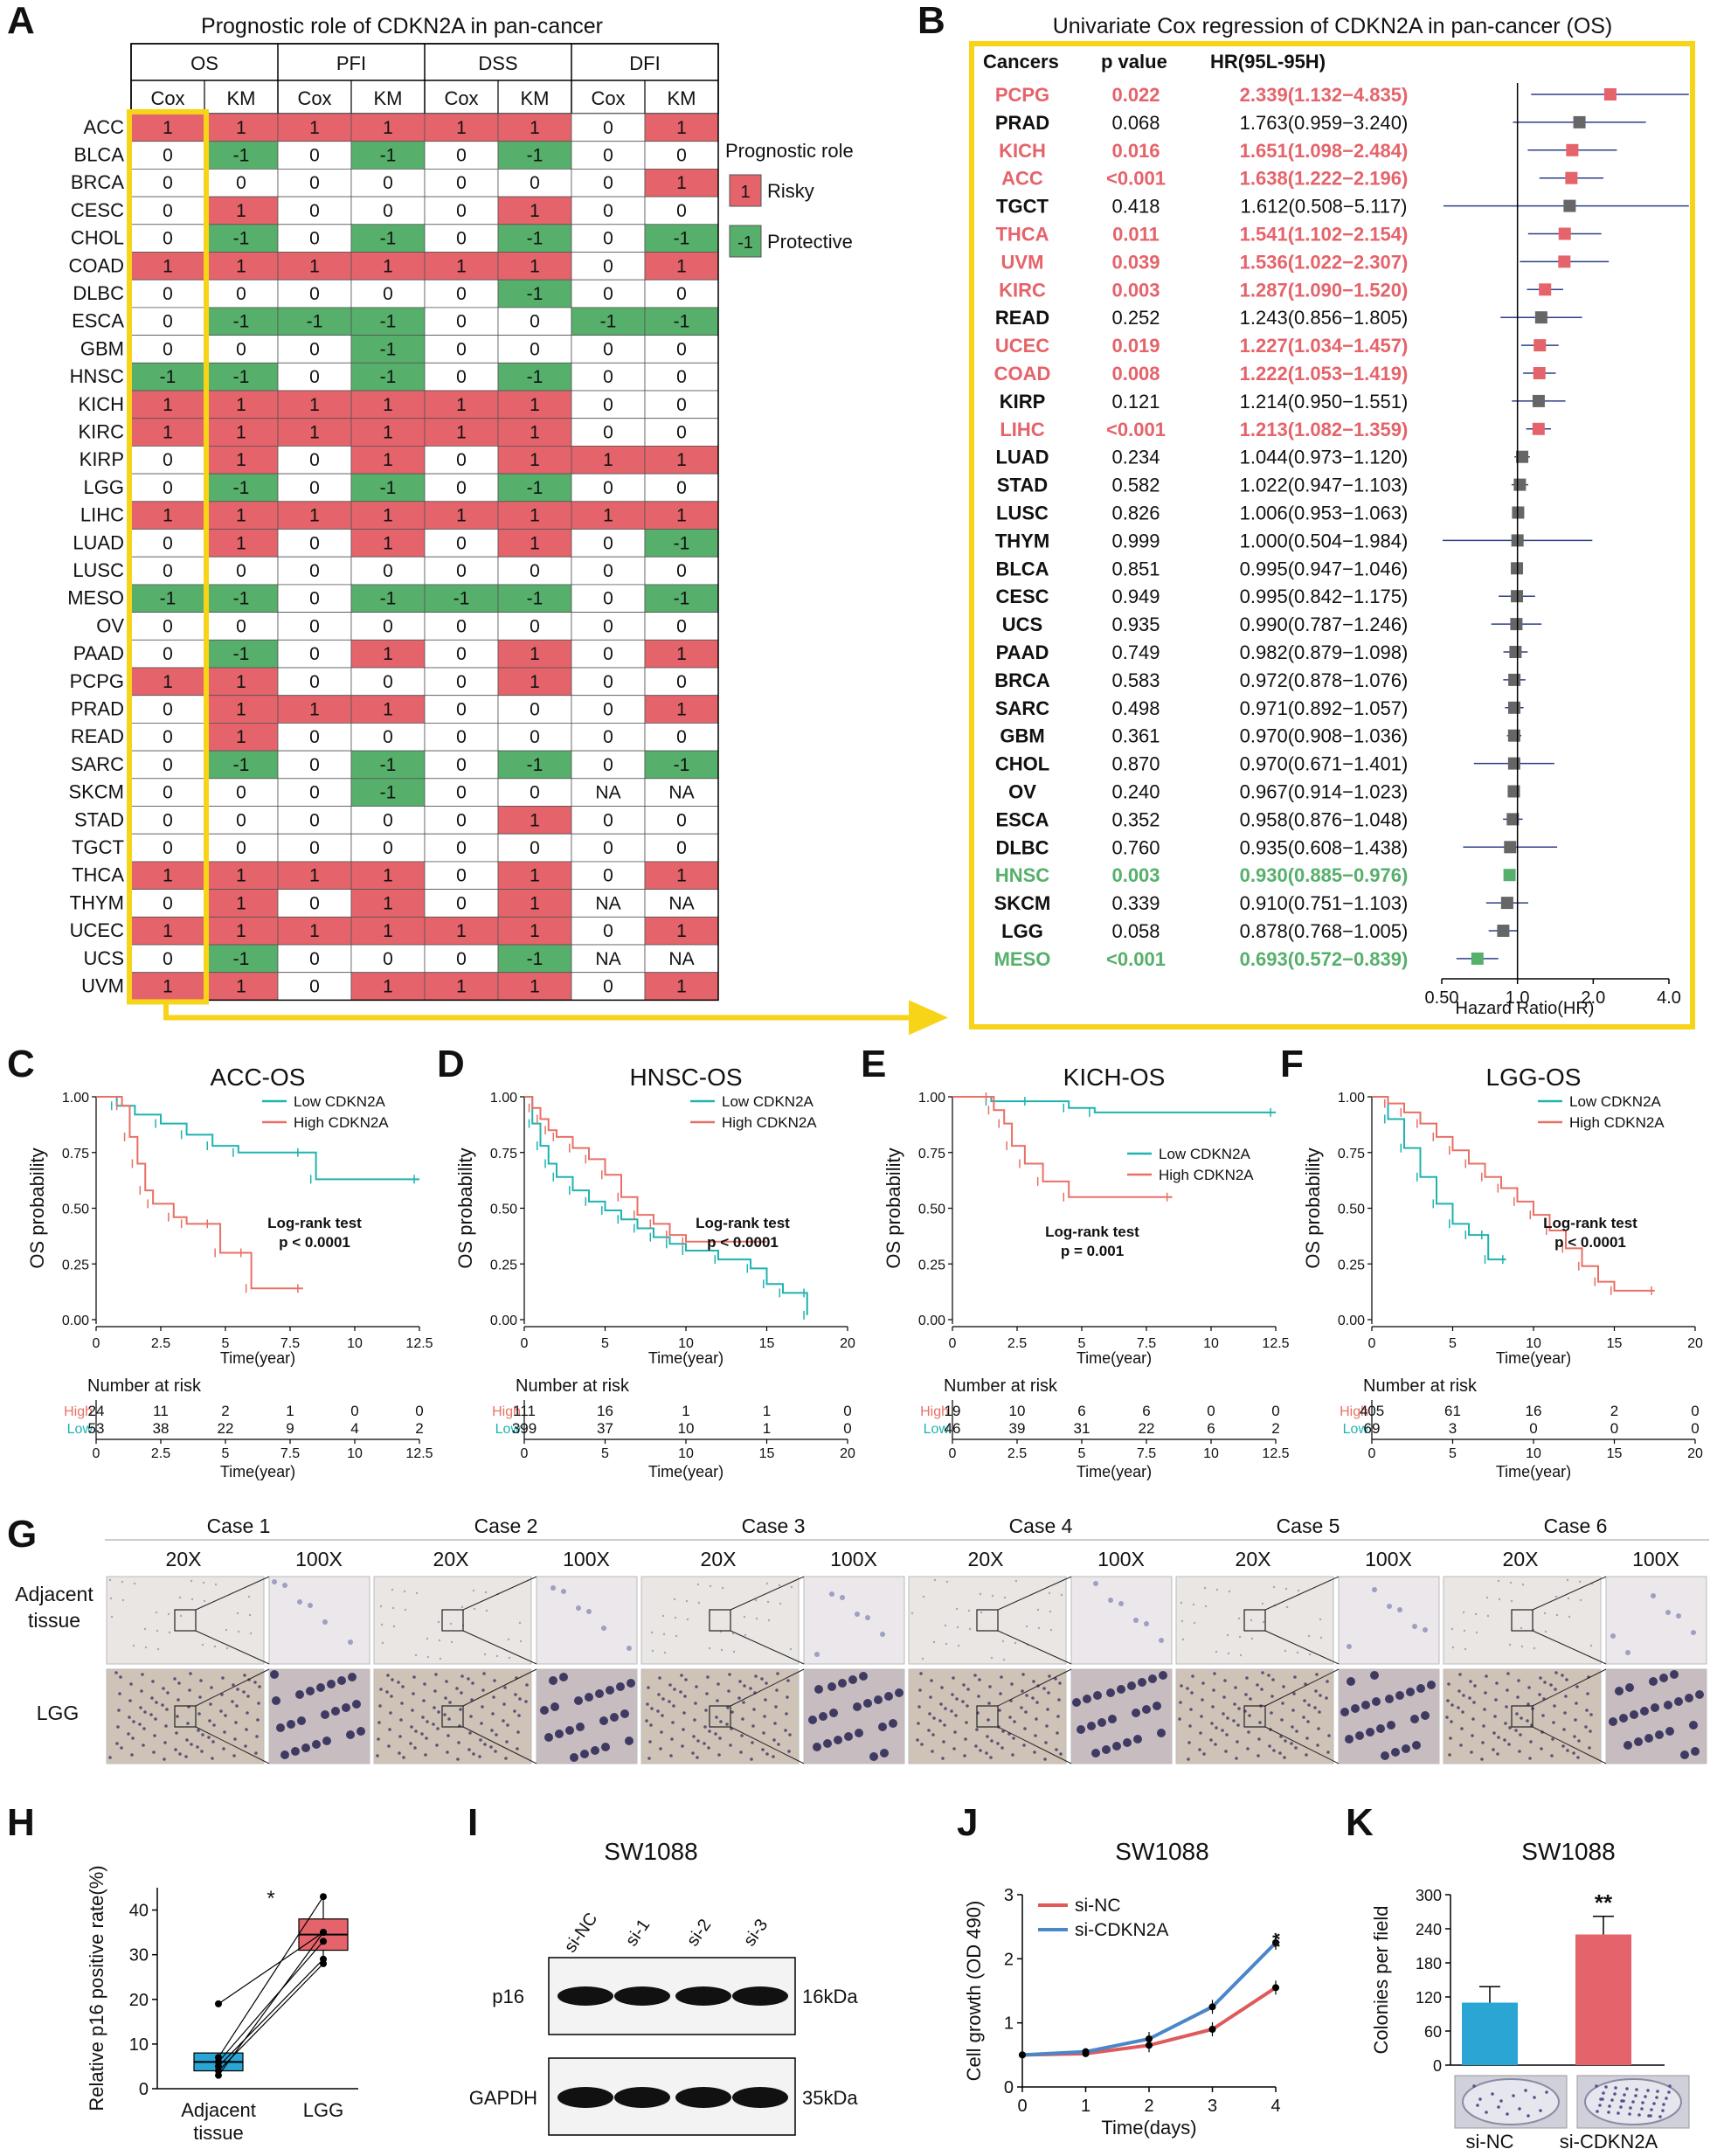 The height and width of the screenshot is (2156, 1717). Describe the element at coordinates (1135, 847) in the screenshot. I see `p-value: 0.760` at that location.